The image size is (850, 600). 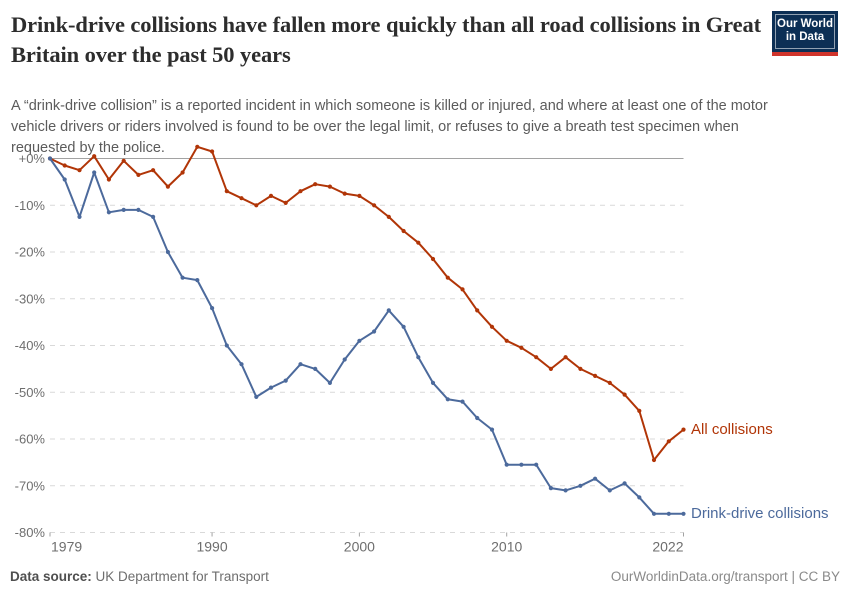 I want to click on owid-logo-red-bar, so click(x=805, y=54).